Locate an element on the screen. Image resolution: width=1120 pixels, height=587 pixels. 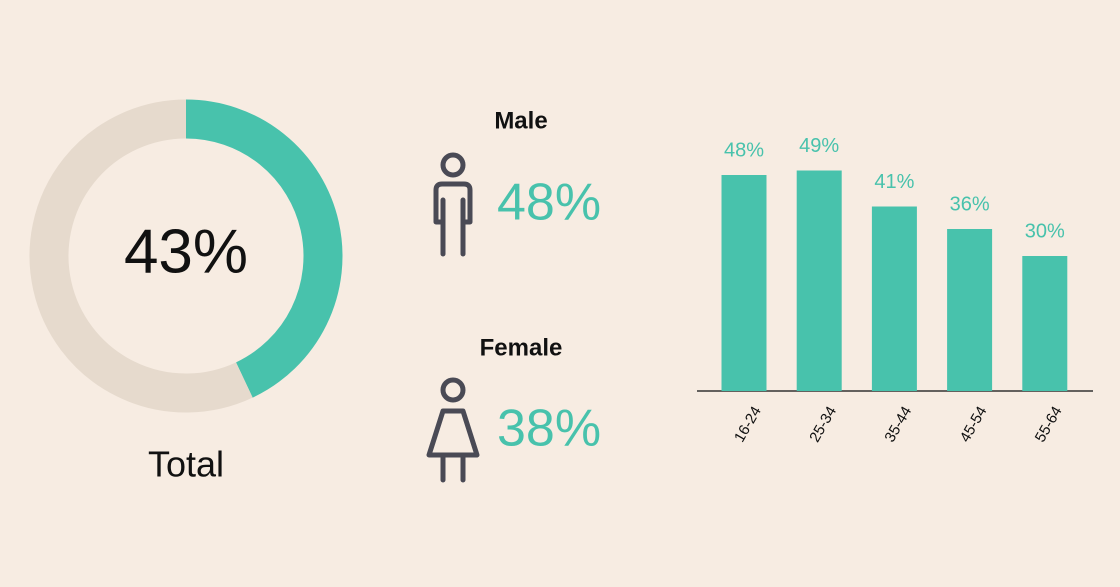
stat-label: Female is located at coordinates (521, 347).